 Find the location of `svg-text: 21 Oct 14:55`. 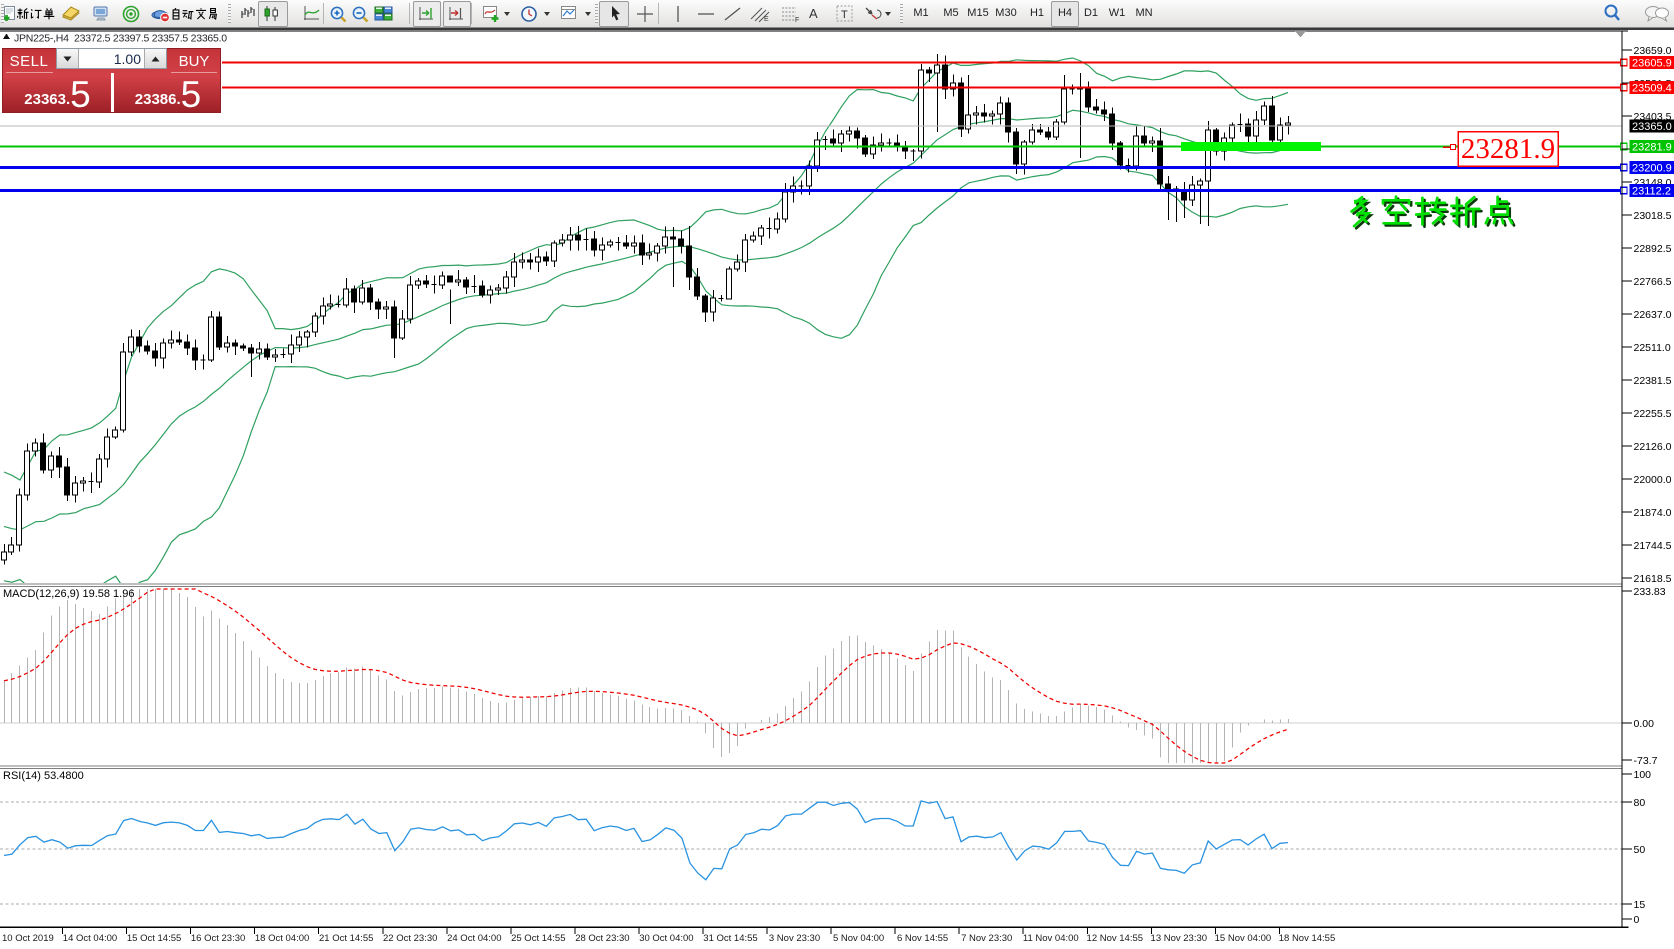

svg-text: 21 Oct 14:55 is located at coordinates (346, 938).